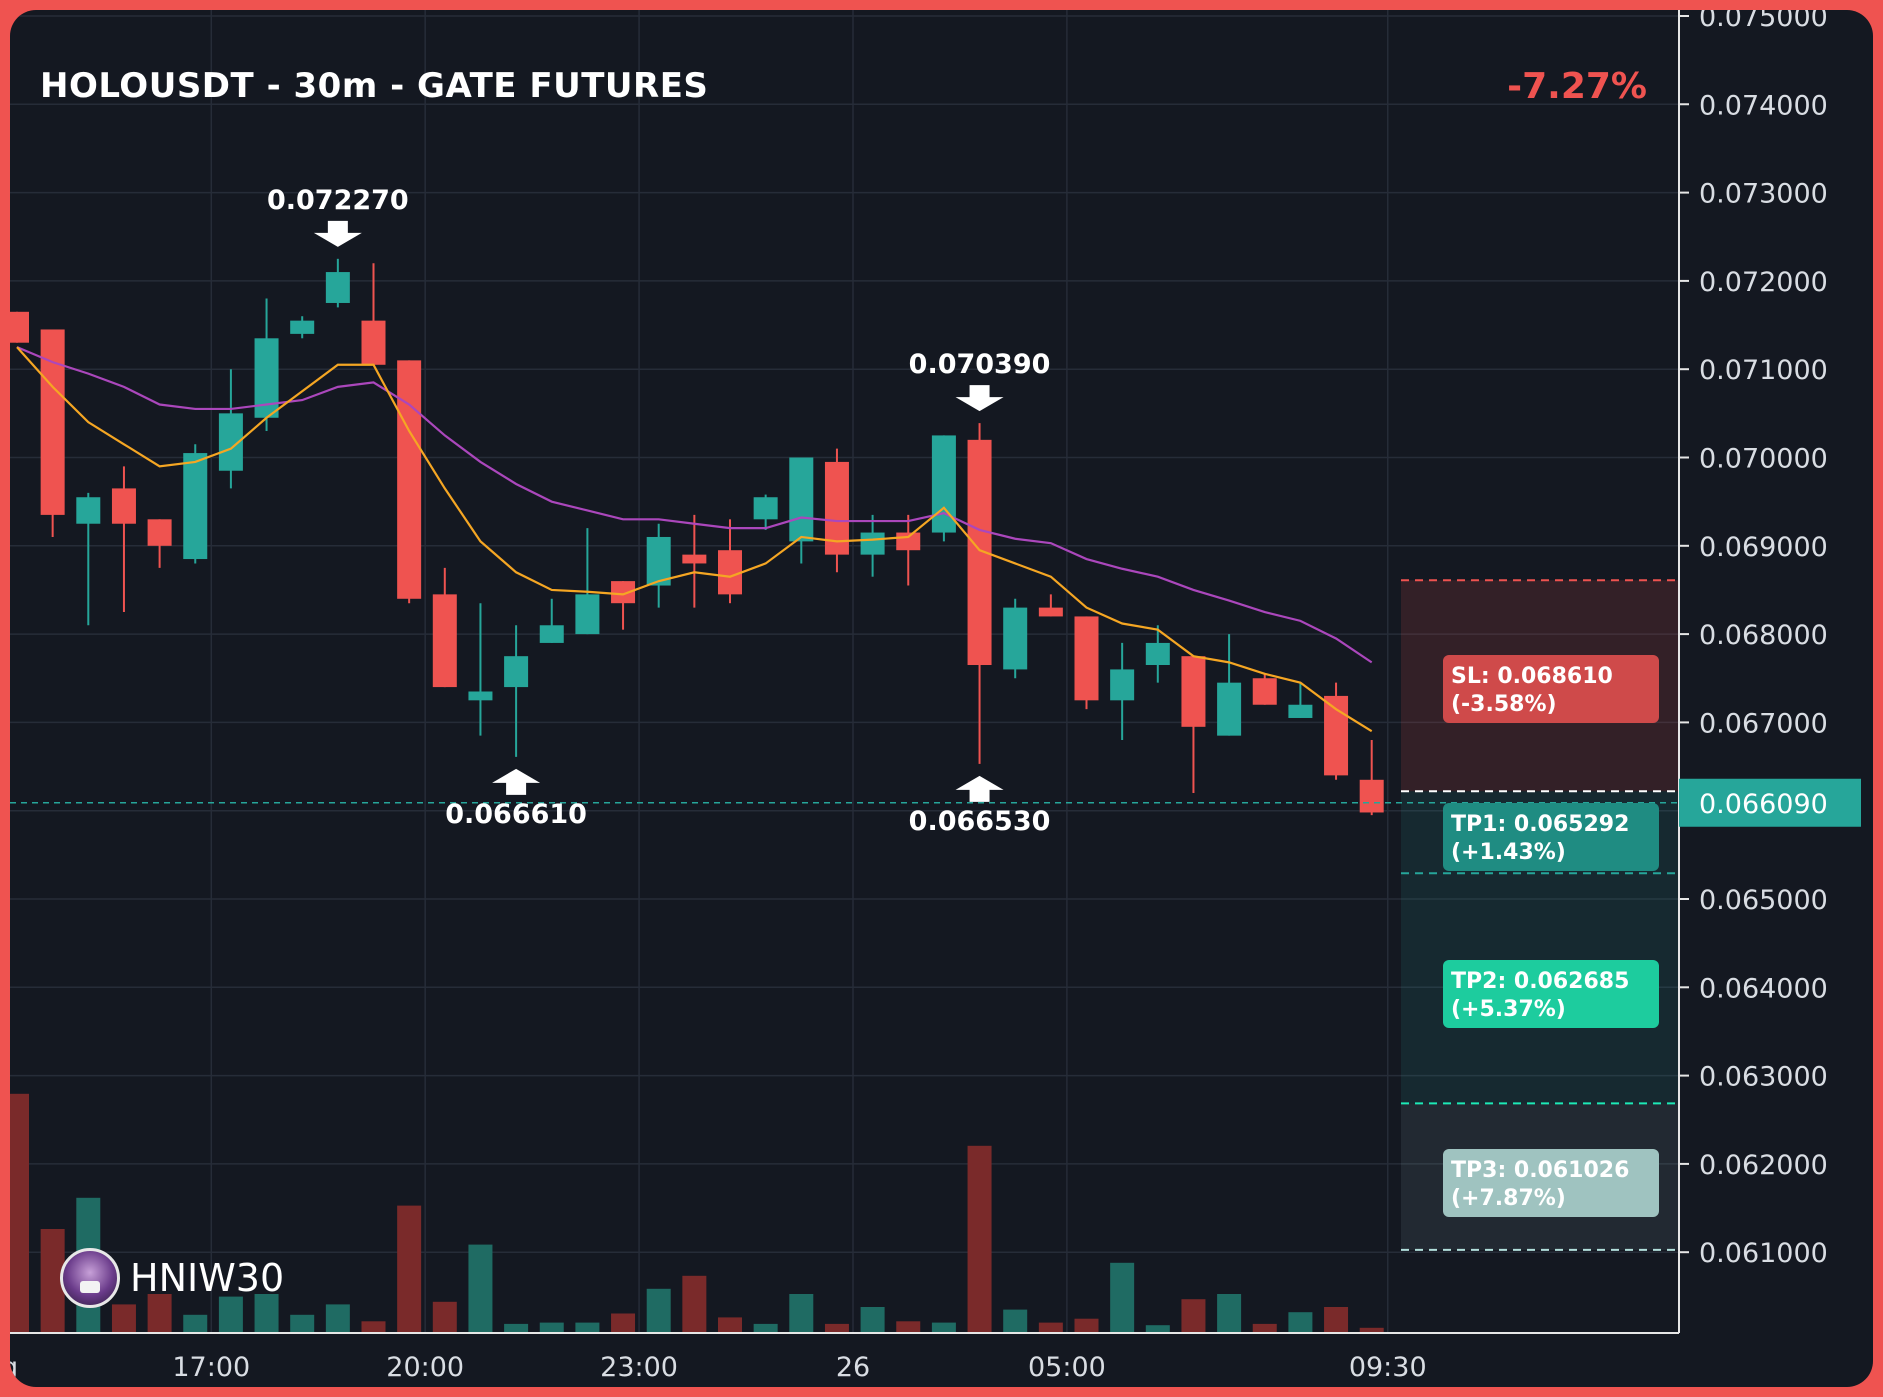  What do you see at coordinates (337, 233) in the screenshot?
I see `down-arrow-icon` at bounding box center [337, 233].